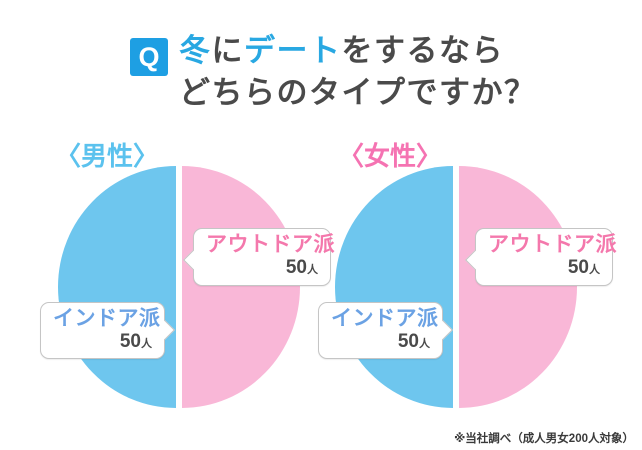  I want to click on female-indoor-callout: インドア派 50人, so click(380, 330).